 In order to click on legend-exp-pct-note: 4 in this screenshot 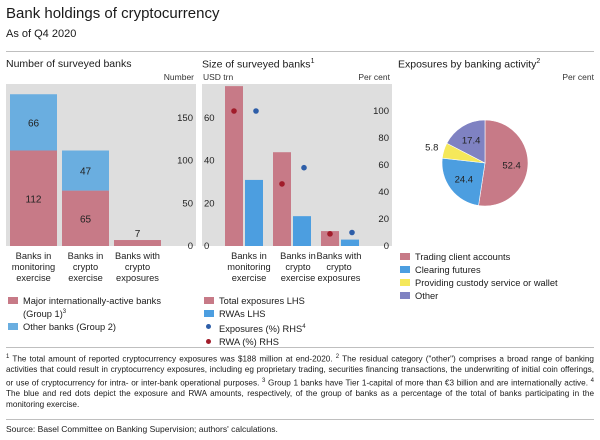, I will do `click(304, 327)`.